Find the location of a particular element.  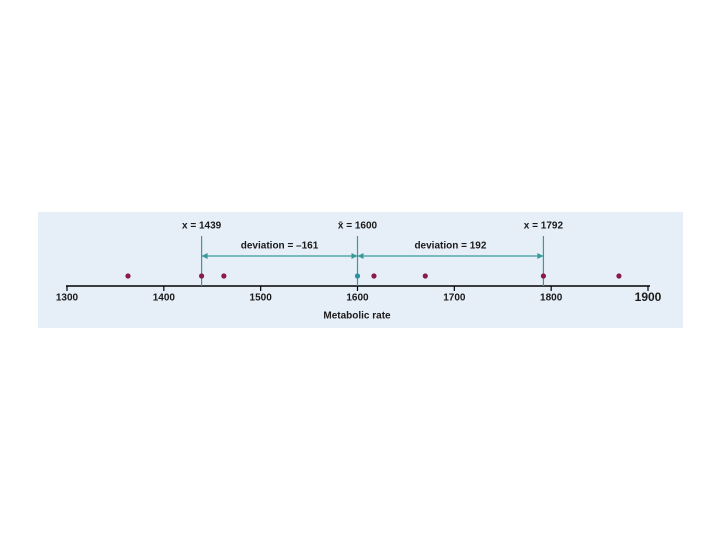

x-tick-label: 1700 is located at coordinates (454, 298).